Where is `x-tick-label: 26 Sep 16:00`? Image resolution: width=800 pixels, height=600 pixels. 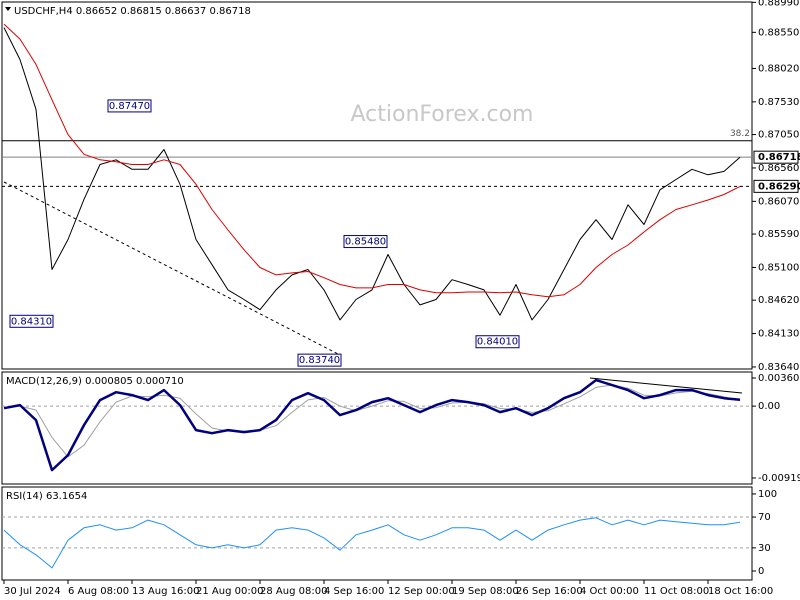
x-tick-label: 26 Sep 16:00 is located at coordinates (549, 591).